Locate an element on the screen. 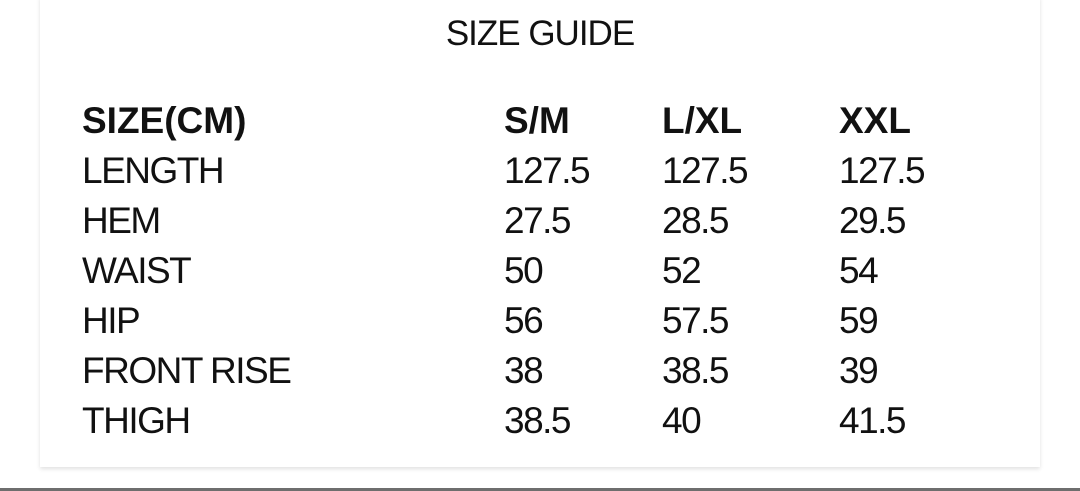 The height and width of the screenshot is (491, 1080). cell-value: 50 is located at coordinates (524, 270).